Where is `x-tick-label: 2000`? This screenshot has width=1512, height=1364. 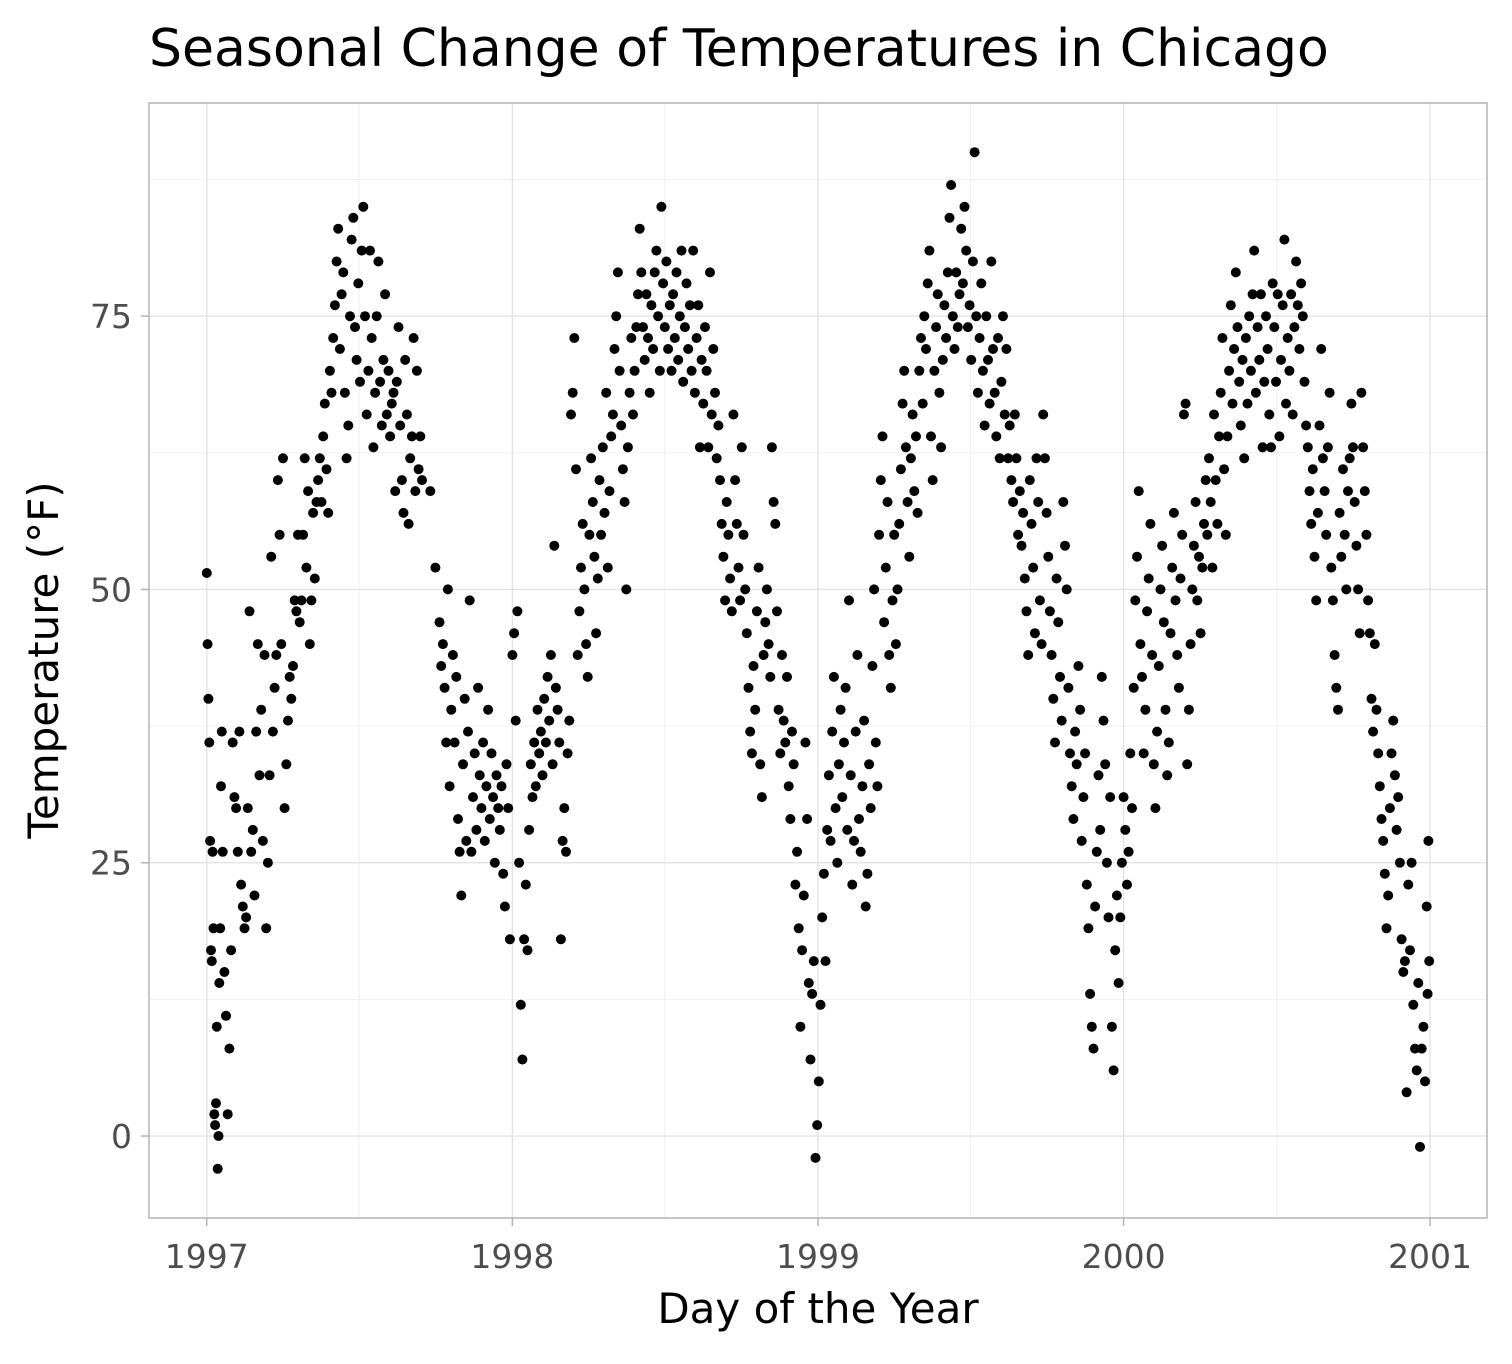 x-tick-label: 2000 is located at coordinates (1124, 1256).